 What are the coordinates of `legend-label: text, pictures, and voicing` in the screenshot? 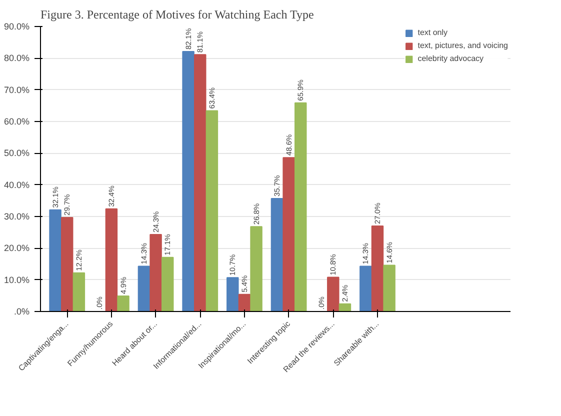 It's located at (463, 45).